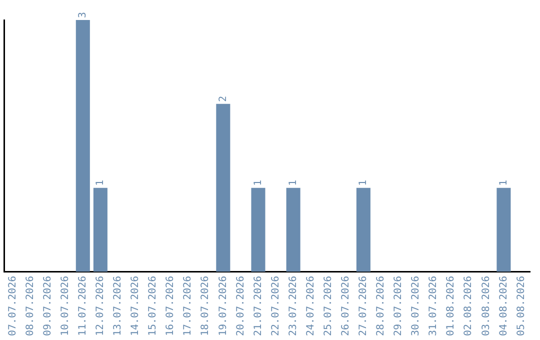 This screenshot has width=540, height=340. What do you see at coordinates (100, 306) in the screenshot?
I see `x-tick-label: 12.07.2026` at bounding box center [100, 306].